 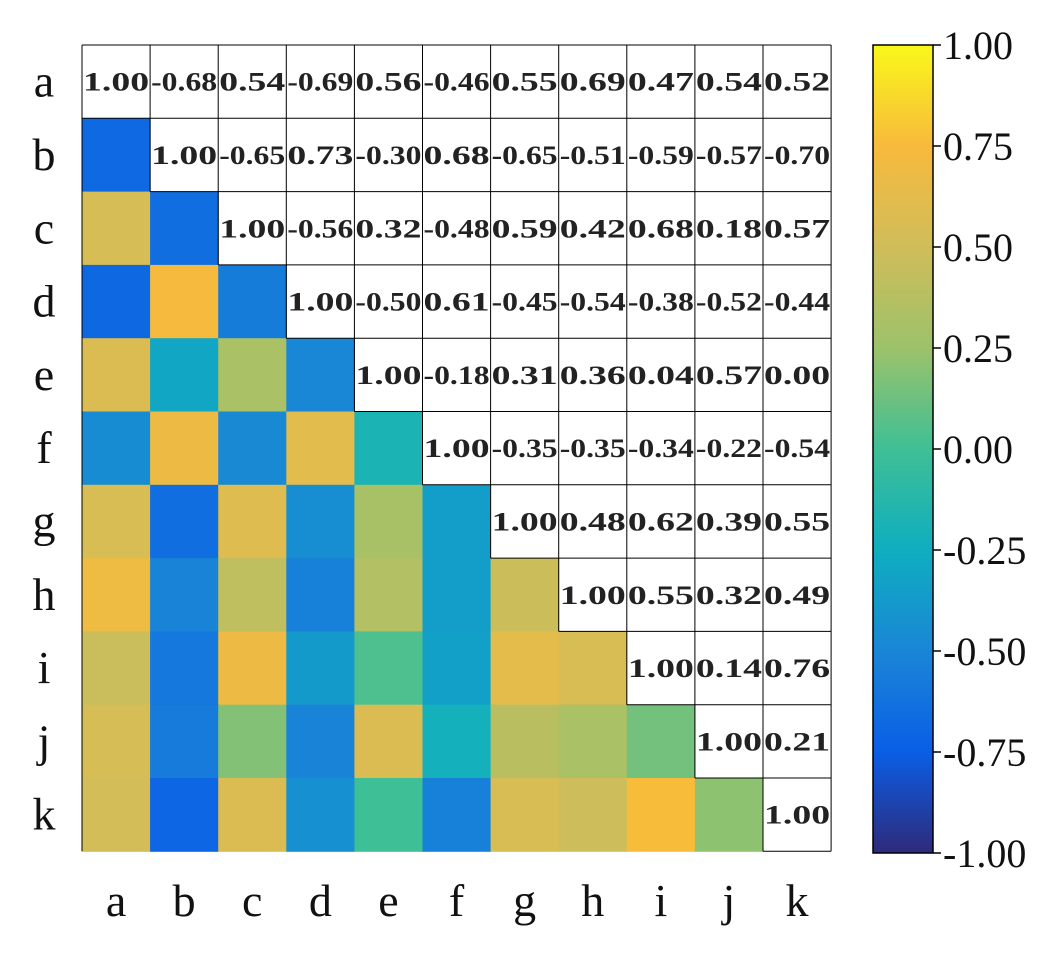 What do you see at coordinates (44, 447) in the screenshot?
I see `row-label-f: f` at bounding box center [44, 447].